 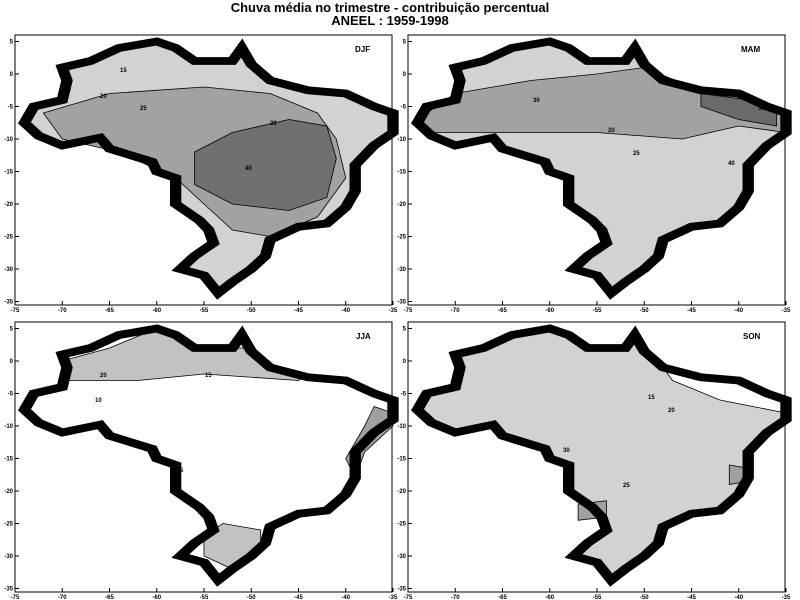 I want to click on panel-label: JJA, so click(x=363, y=336).